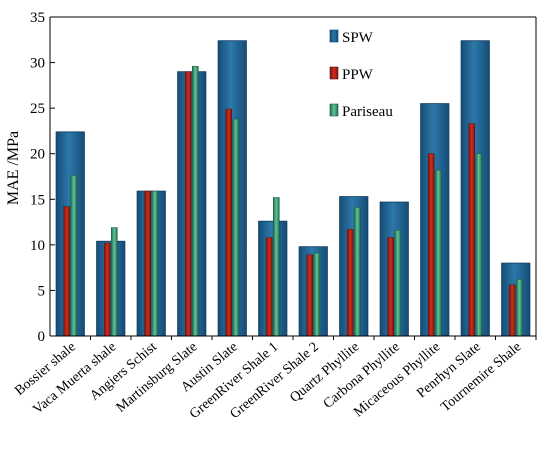 Image resolution: width=550 pixels, height=458 pixels. Describe the element at coordinates (367, 112) in the screenshot. I see `legend-label: Pariseau` at that location.